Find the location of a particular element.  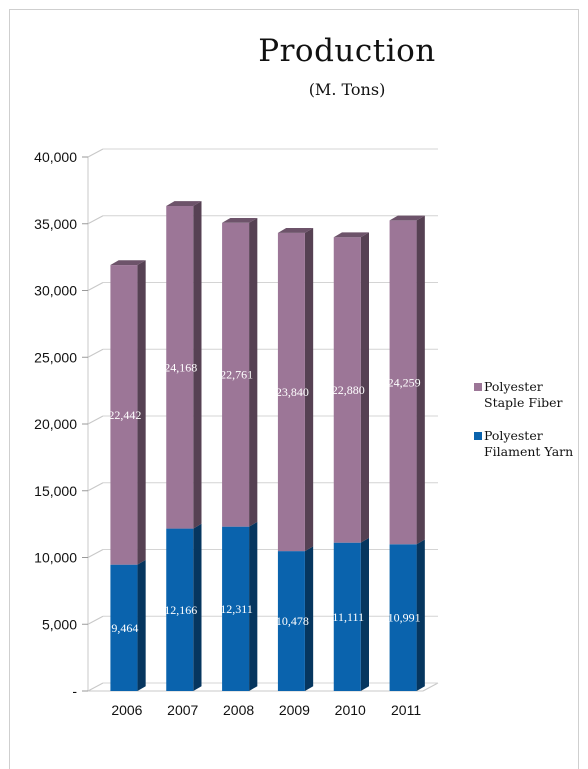

floor-edge-right is located at coordinates (430, 687).